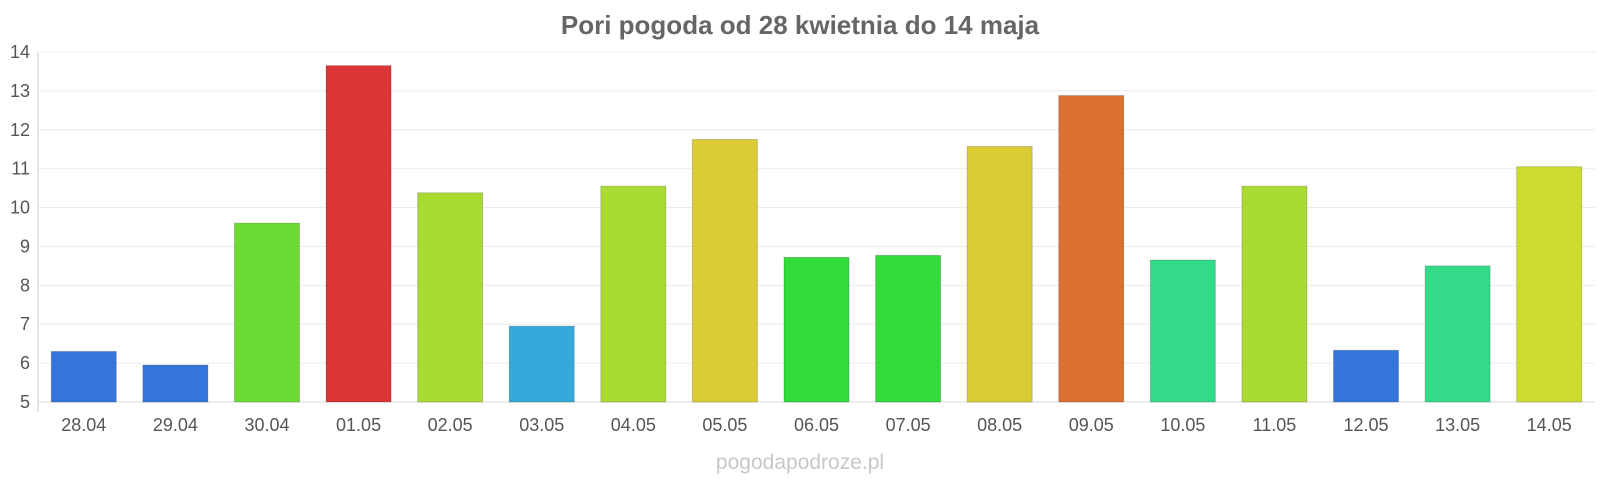  What do you see at coordinates (724, 425) in the screenshot?
I see `x-tick-label: 05.05` at bounding box center [724, 425].